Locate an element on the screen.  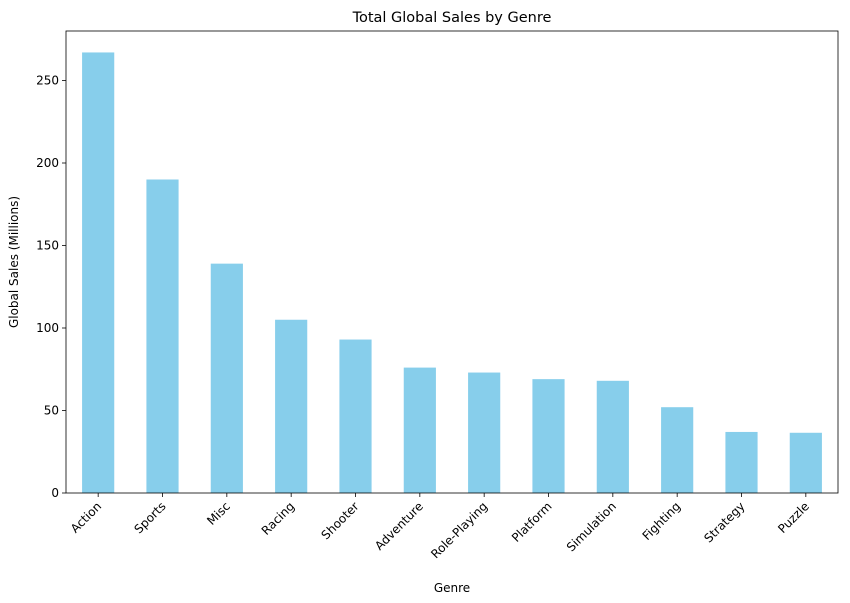
bar-fighting is located at coordinates (677, 450).